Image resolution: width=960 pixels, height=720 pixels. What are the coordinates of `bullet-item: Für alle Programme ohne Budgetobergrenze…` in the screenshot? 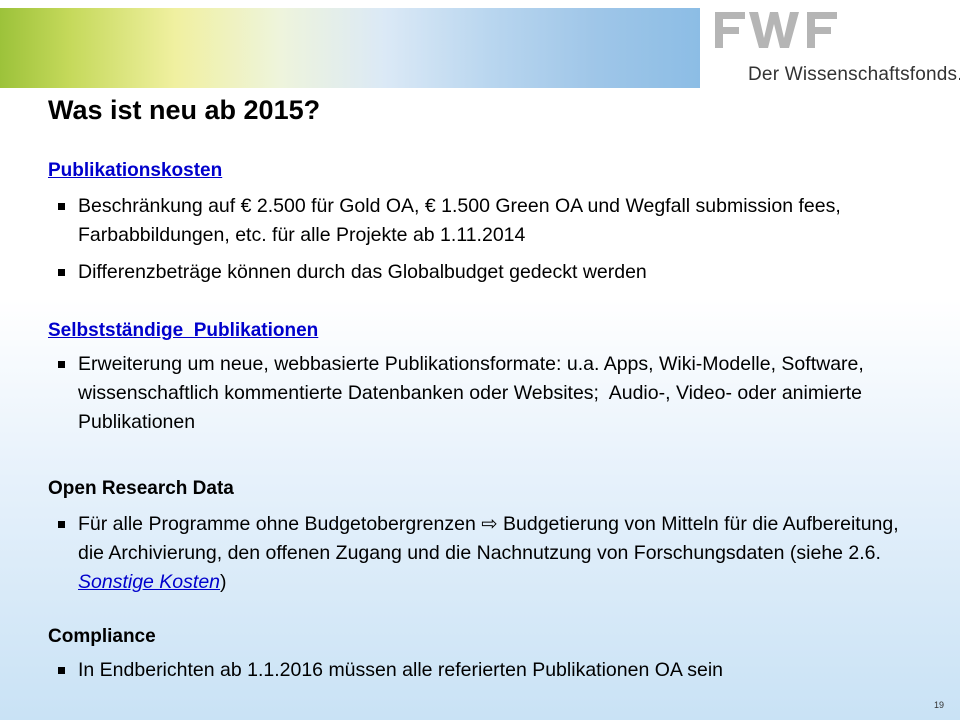 It's located at (488, 553).